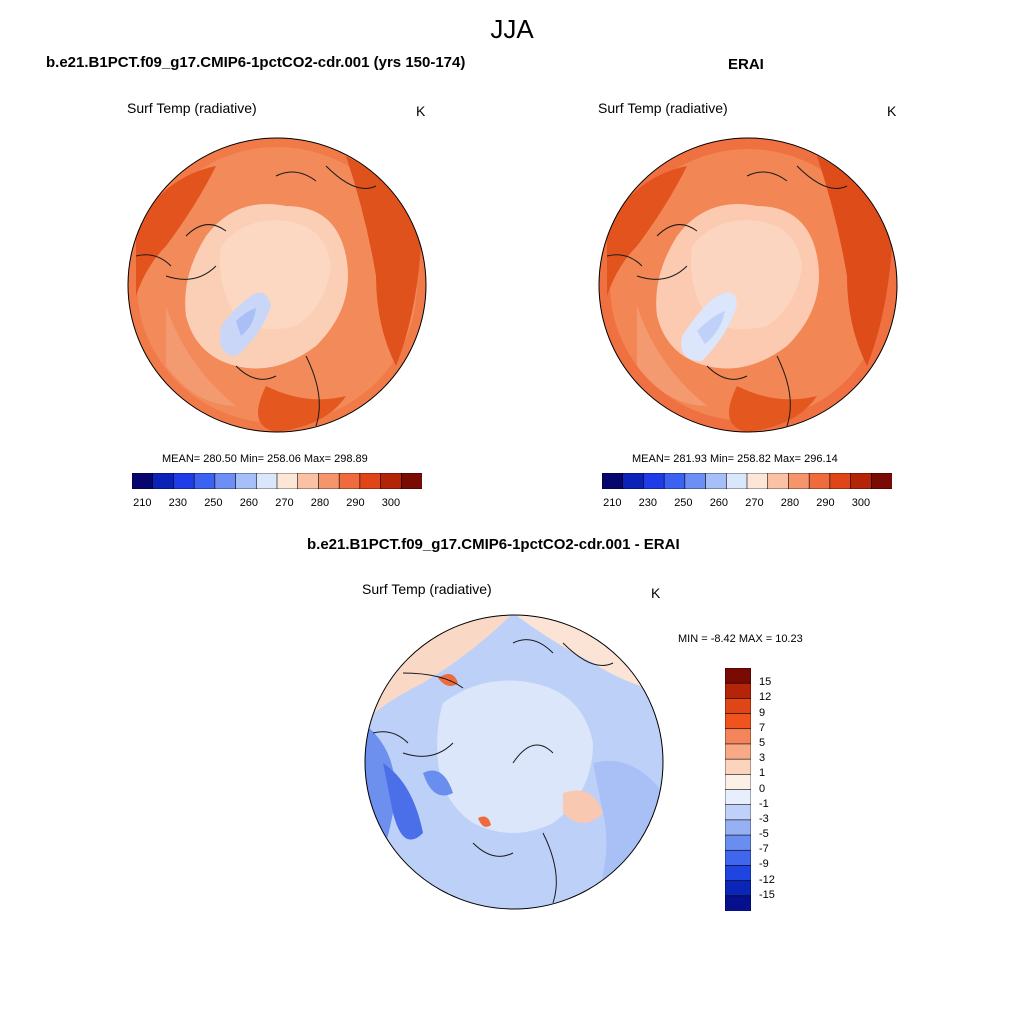 This screenshot has height=1024, width=1024. What do you see at coordinates (663, 108) in the screenshot?
I see `panel2-variable-label: Surf Temp (radiative)` at bounding box center [663, 108].